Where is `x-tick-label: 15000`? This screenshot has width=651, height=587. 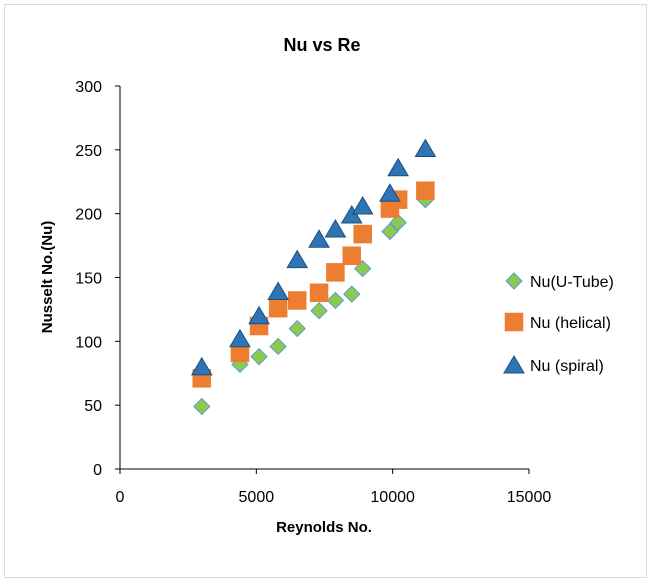
x-tick-label: 15000 is located at coordinates (529, 497).